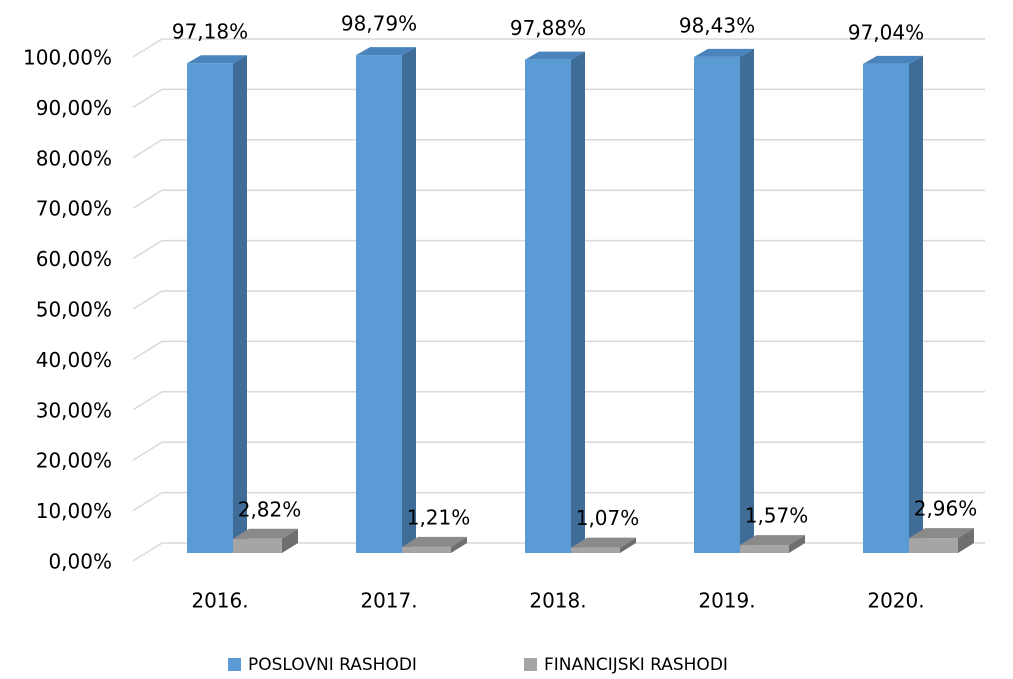 The width and height of the screenshot is (1013, 679). Describe the element at coordinates (74, 108) in the screenshot. I see `y-tick-label: 90,00%` at that location.